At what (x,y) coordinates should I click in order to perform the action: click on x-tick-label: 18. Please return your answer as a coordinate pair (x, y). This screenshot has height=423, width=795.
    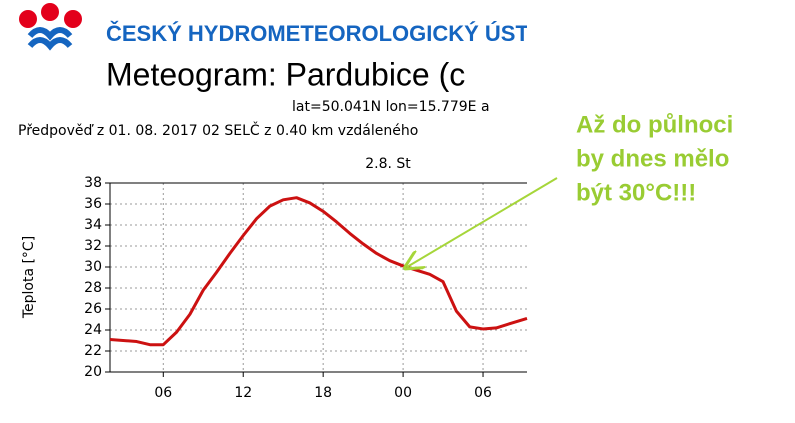
    Looking at the image, I should click on (323, 393).